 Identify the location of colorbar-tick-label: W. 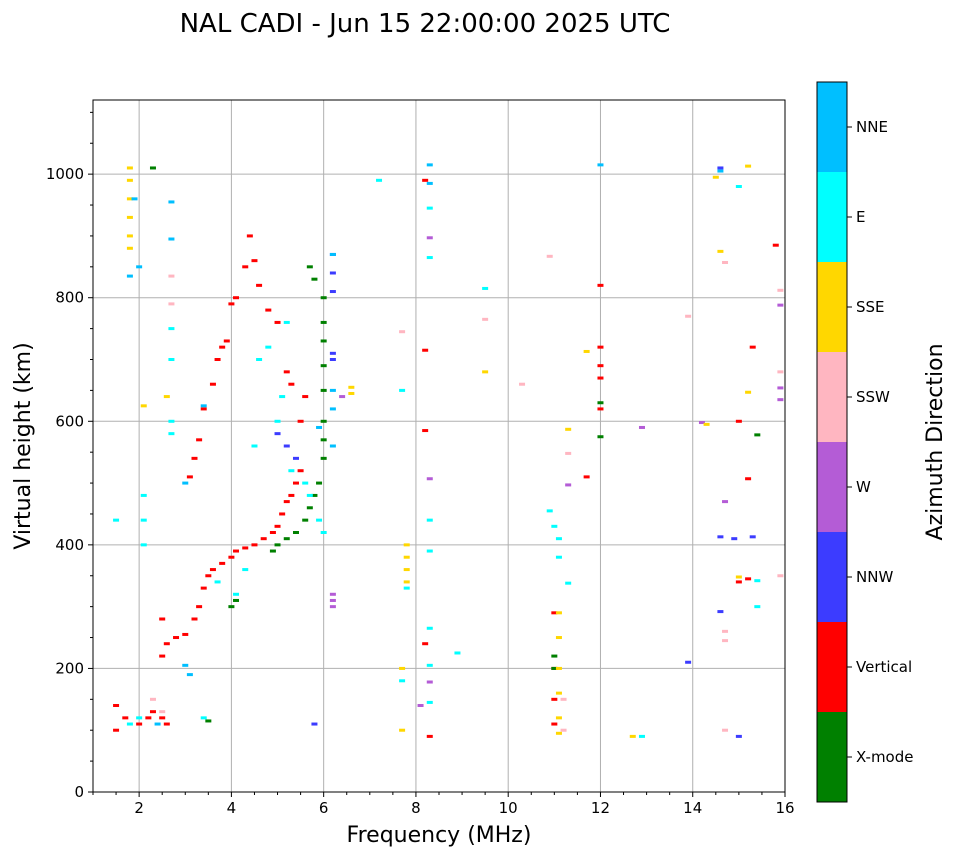
(863, 487).